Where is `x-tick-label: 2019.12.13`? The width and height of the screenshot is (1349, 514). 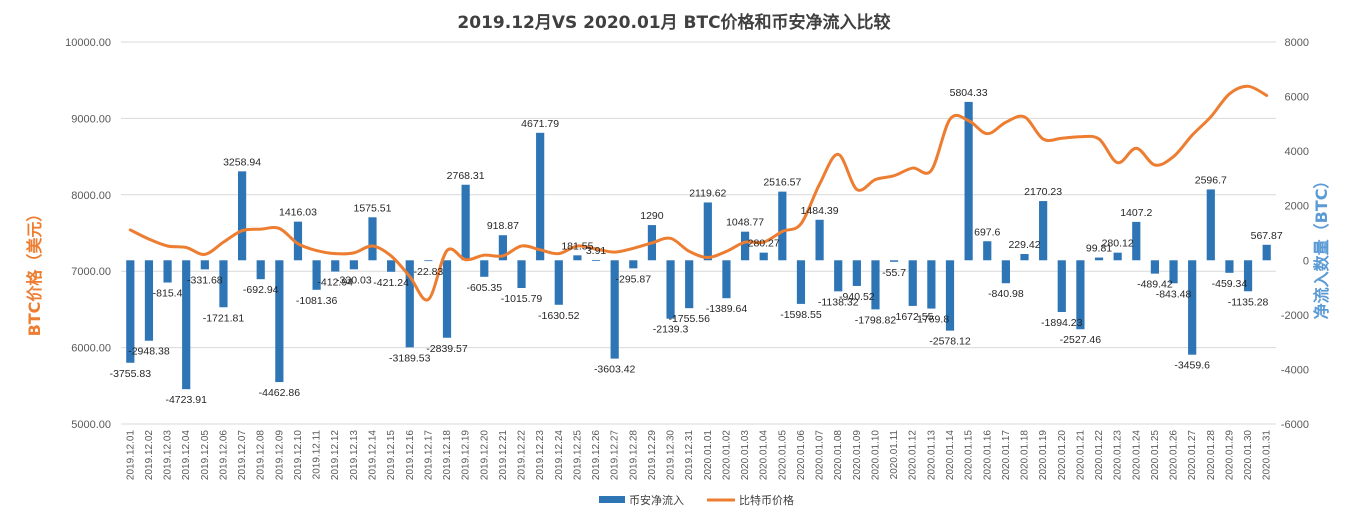
x-tick-label: 2019.12.13 is located at coordinates (354, 455).